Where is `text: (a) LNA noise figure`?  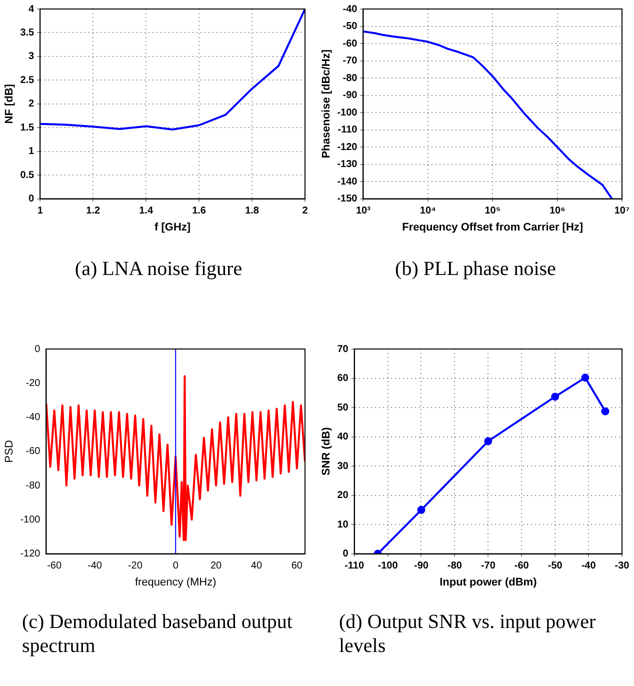
text: (a) LNA noise figure is located at coordinates (159, 269).